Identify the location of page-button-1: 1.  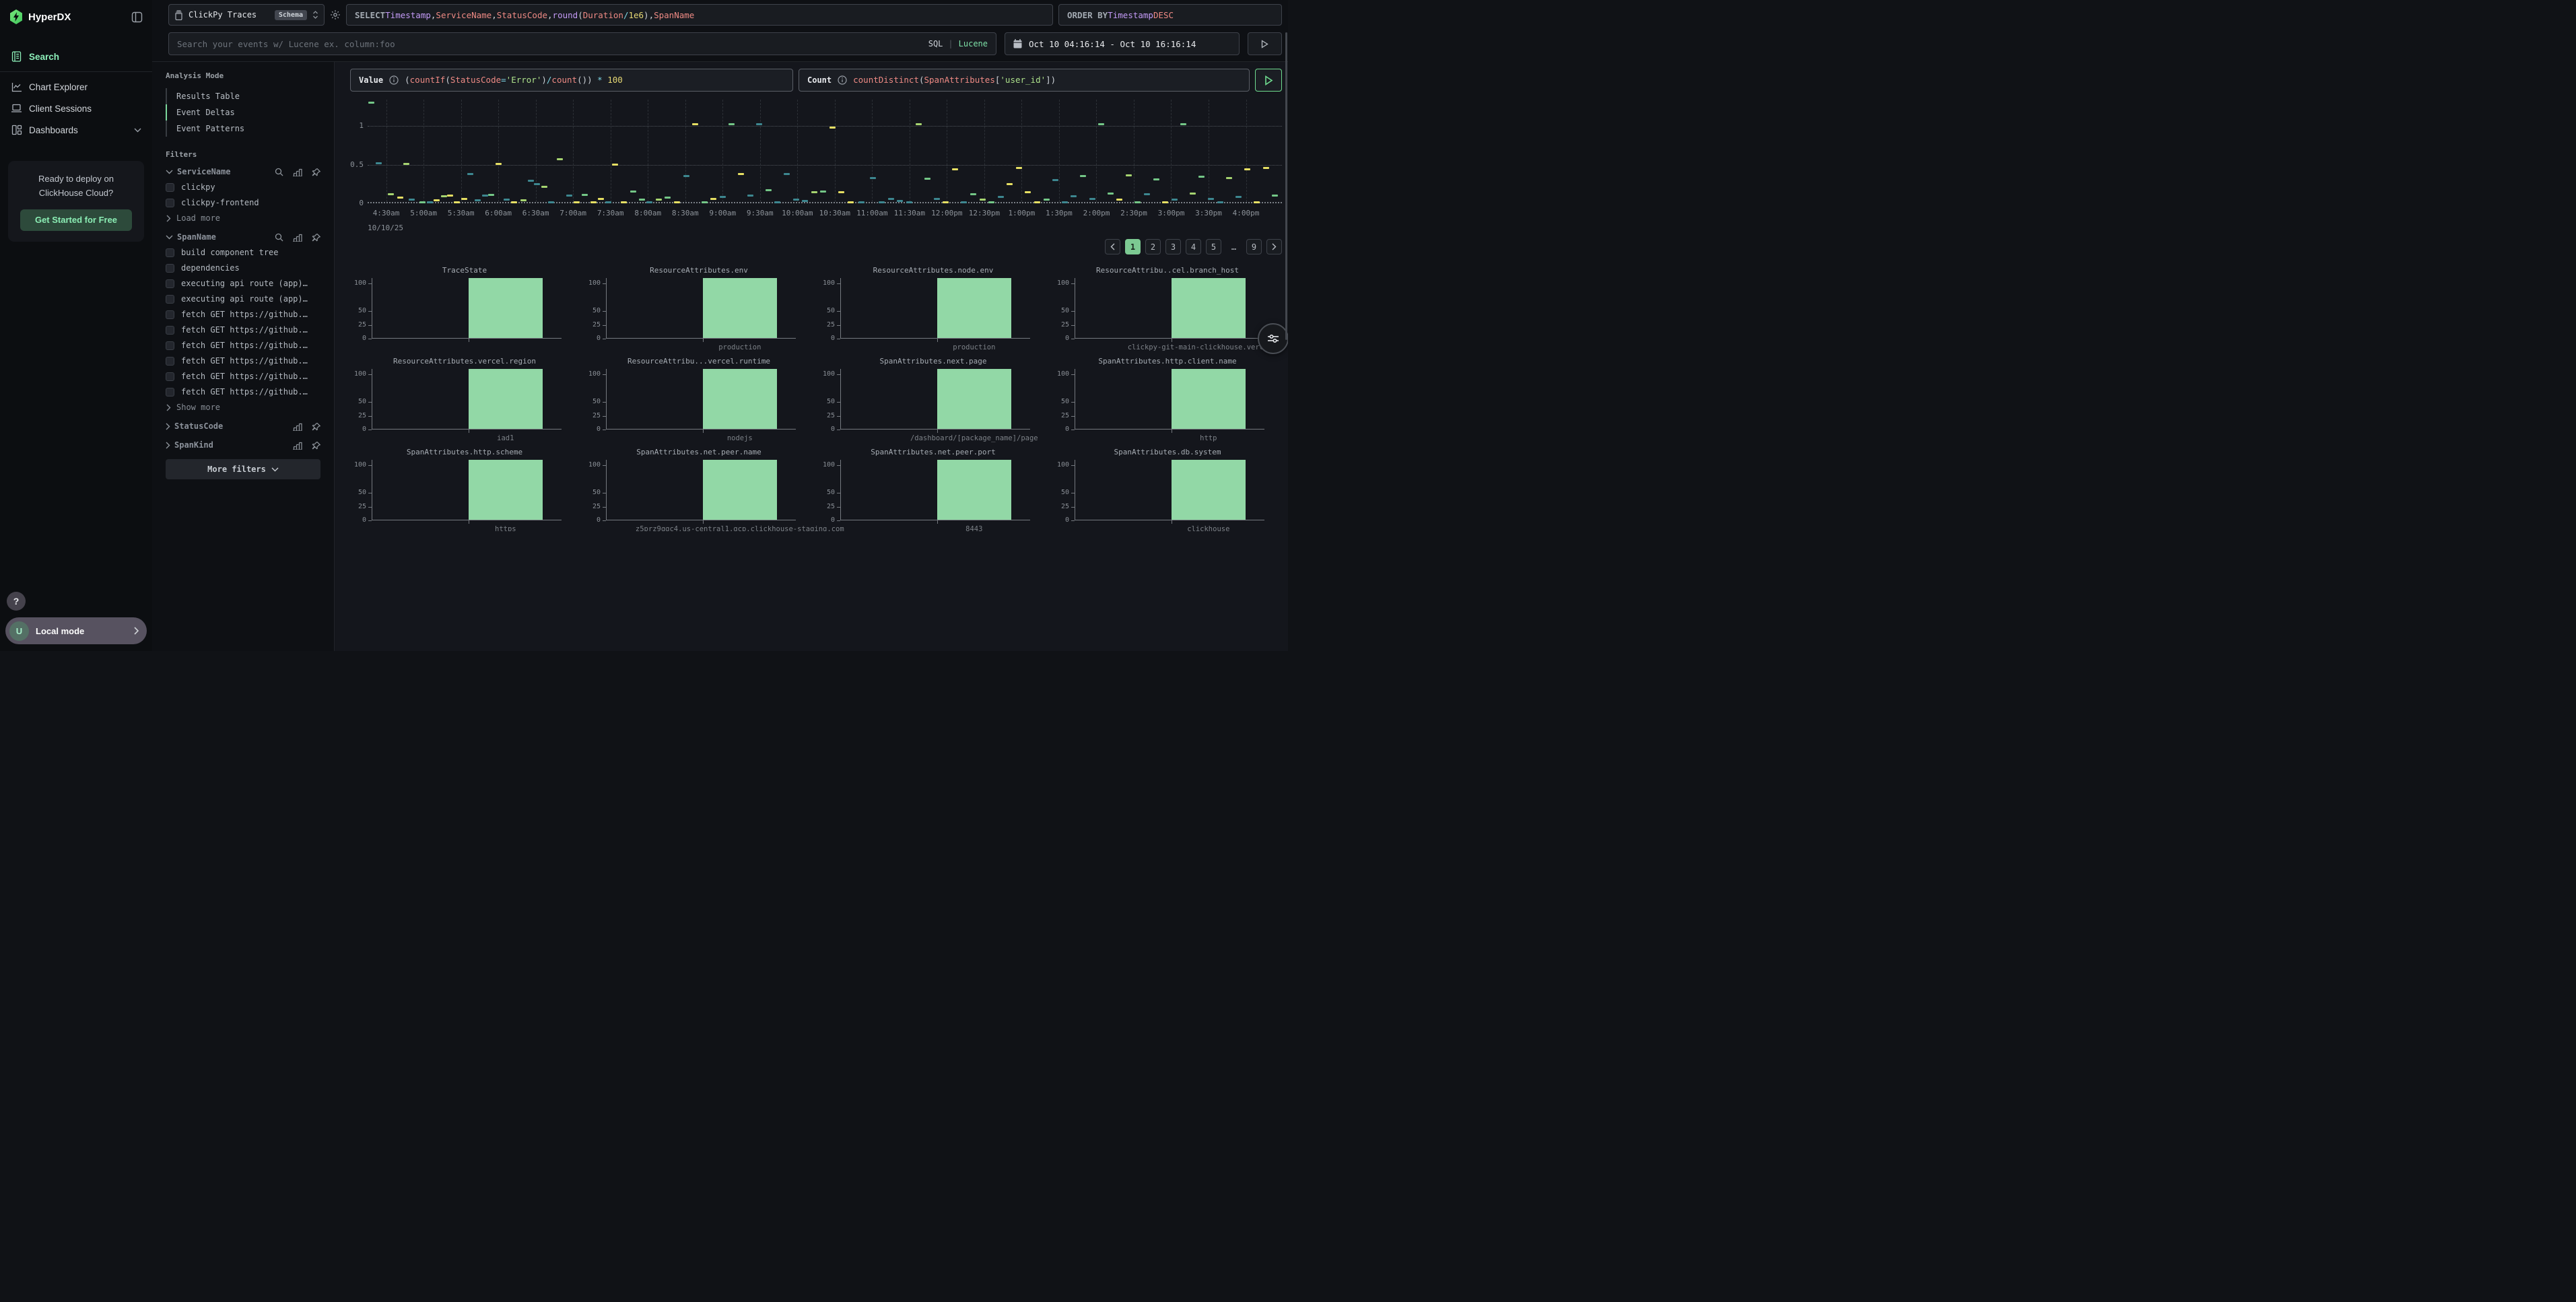
(1133, 246).